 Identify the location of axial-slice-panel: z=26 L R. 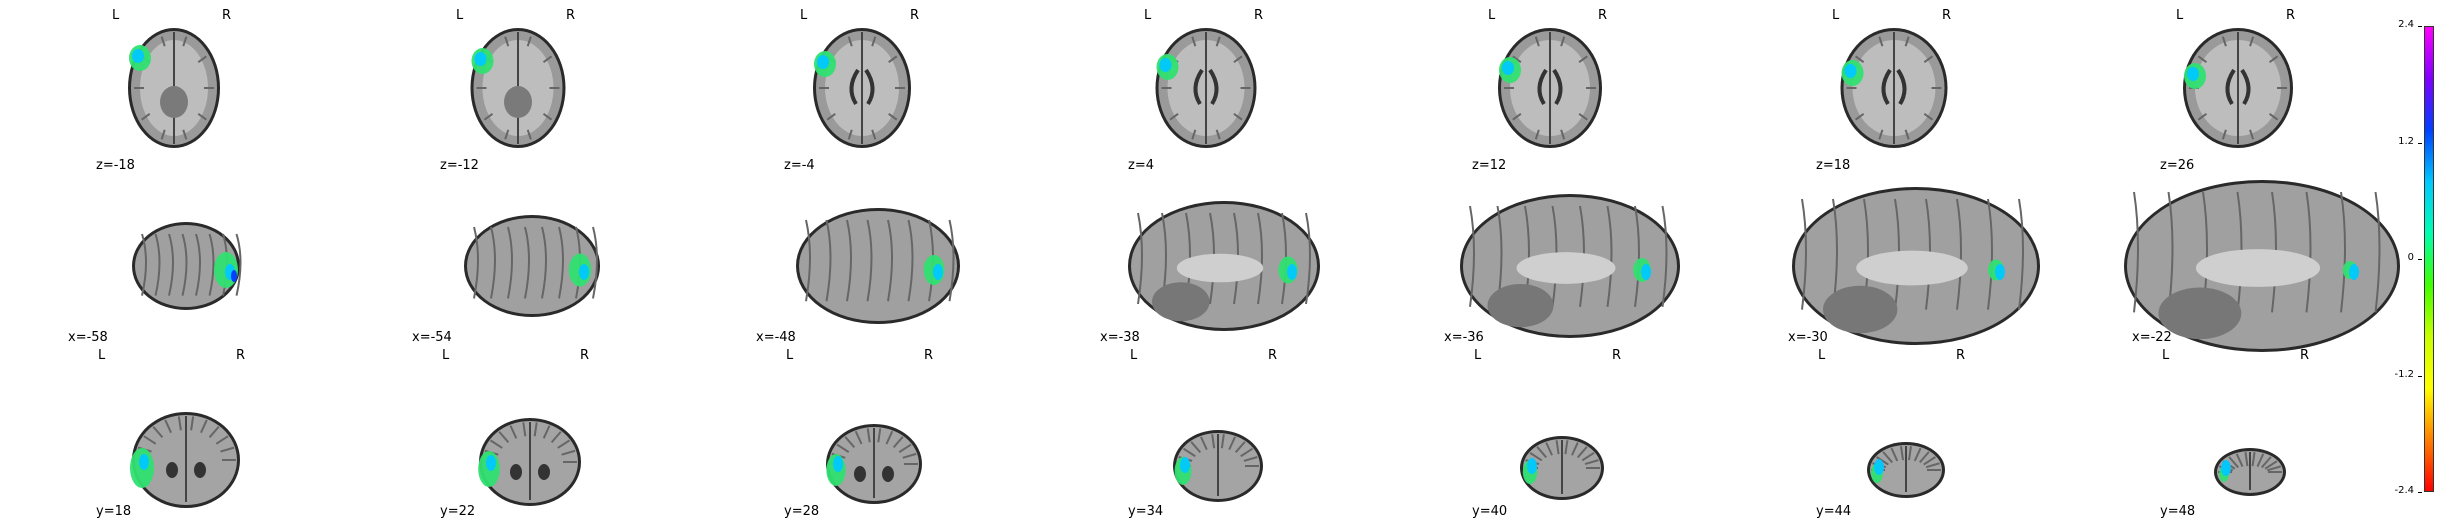
(2290, 94).